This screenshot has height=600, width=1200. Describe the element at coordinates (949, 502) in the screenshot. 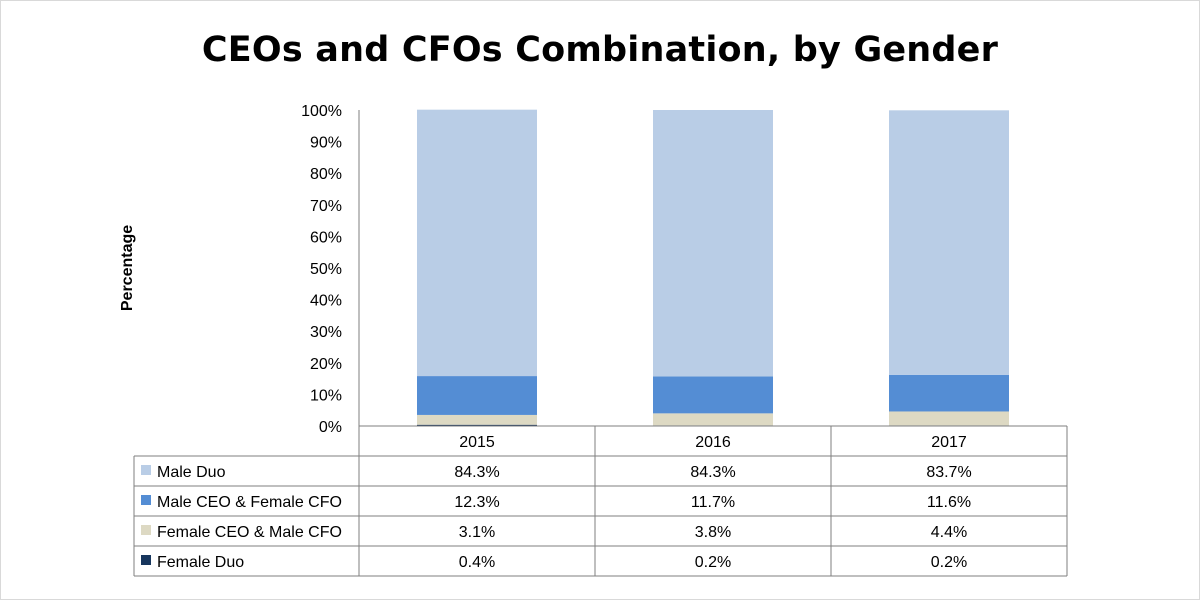

I see `data-label: 11.6%` at that location.